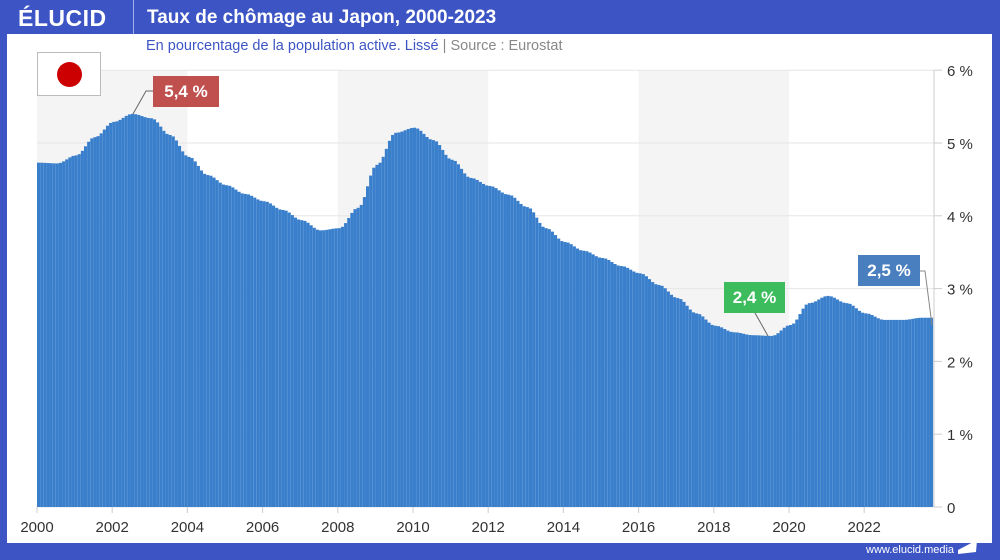 The image size is (1000, 560). I want to click on x-tick-label: 2010, so click(412, 527).